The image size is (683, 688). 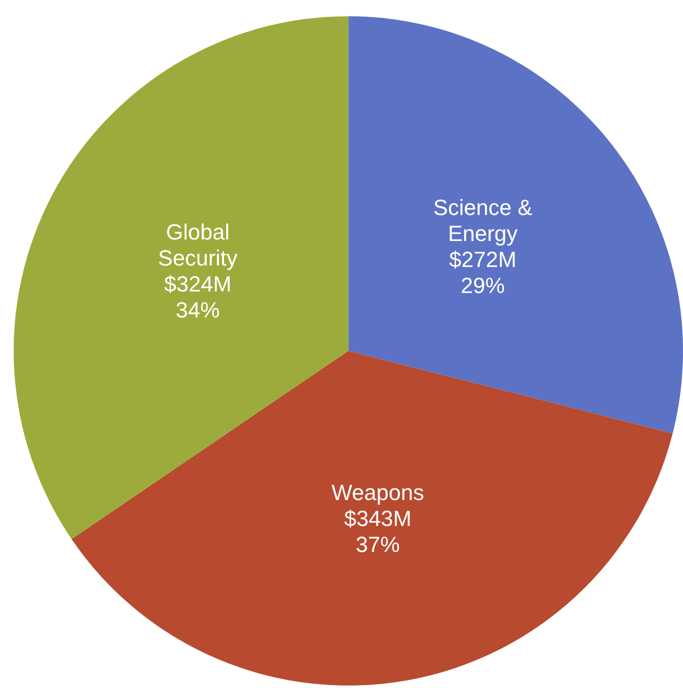 I want to click on data-label: $272M, so click(x=482, y=259).